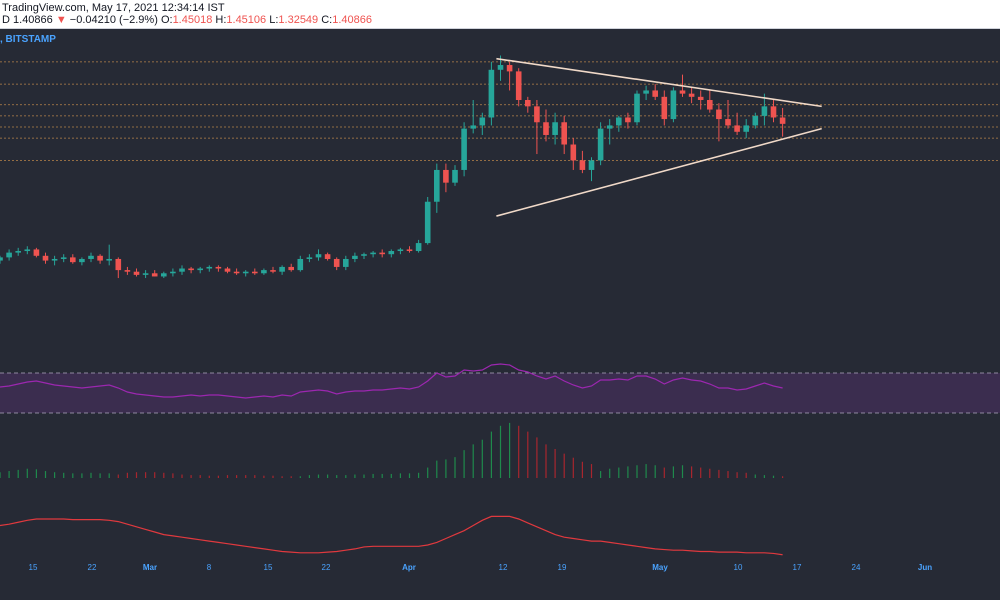  What do you see at coordinates (503, 567) in the screenshot?
I see `x-tick-label-7: 12` at bounding box center [503, 567].